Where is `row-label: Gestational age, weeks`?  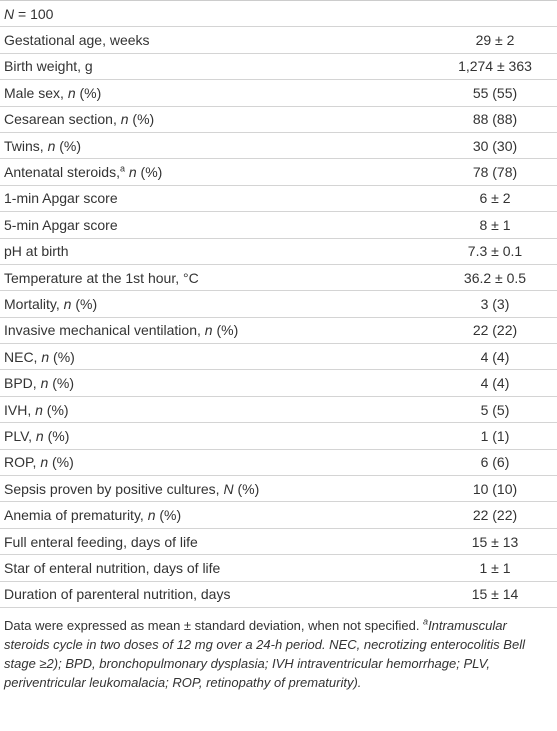 row-label: Gestational age, weeks is located at coordinates (217, 40).